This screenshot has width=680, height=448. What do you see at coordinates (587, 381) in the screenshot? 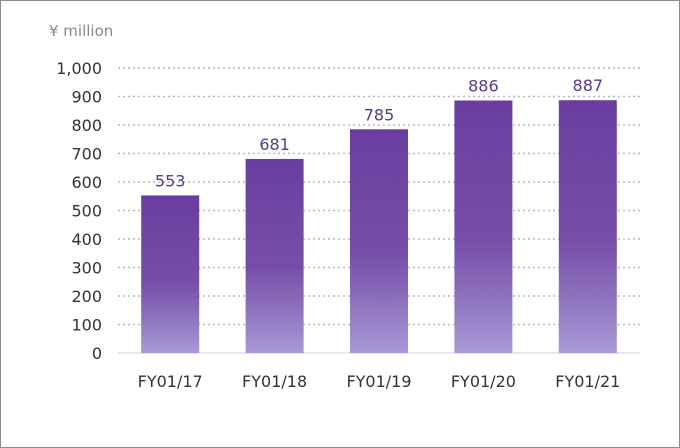
I see `x-tick-label: FY01/21` at bounding box center [587, 381].